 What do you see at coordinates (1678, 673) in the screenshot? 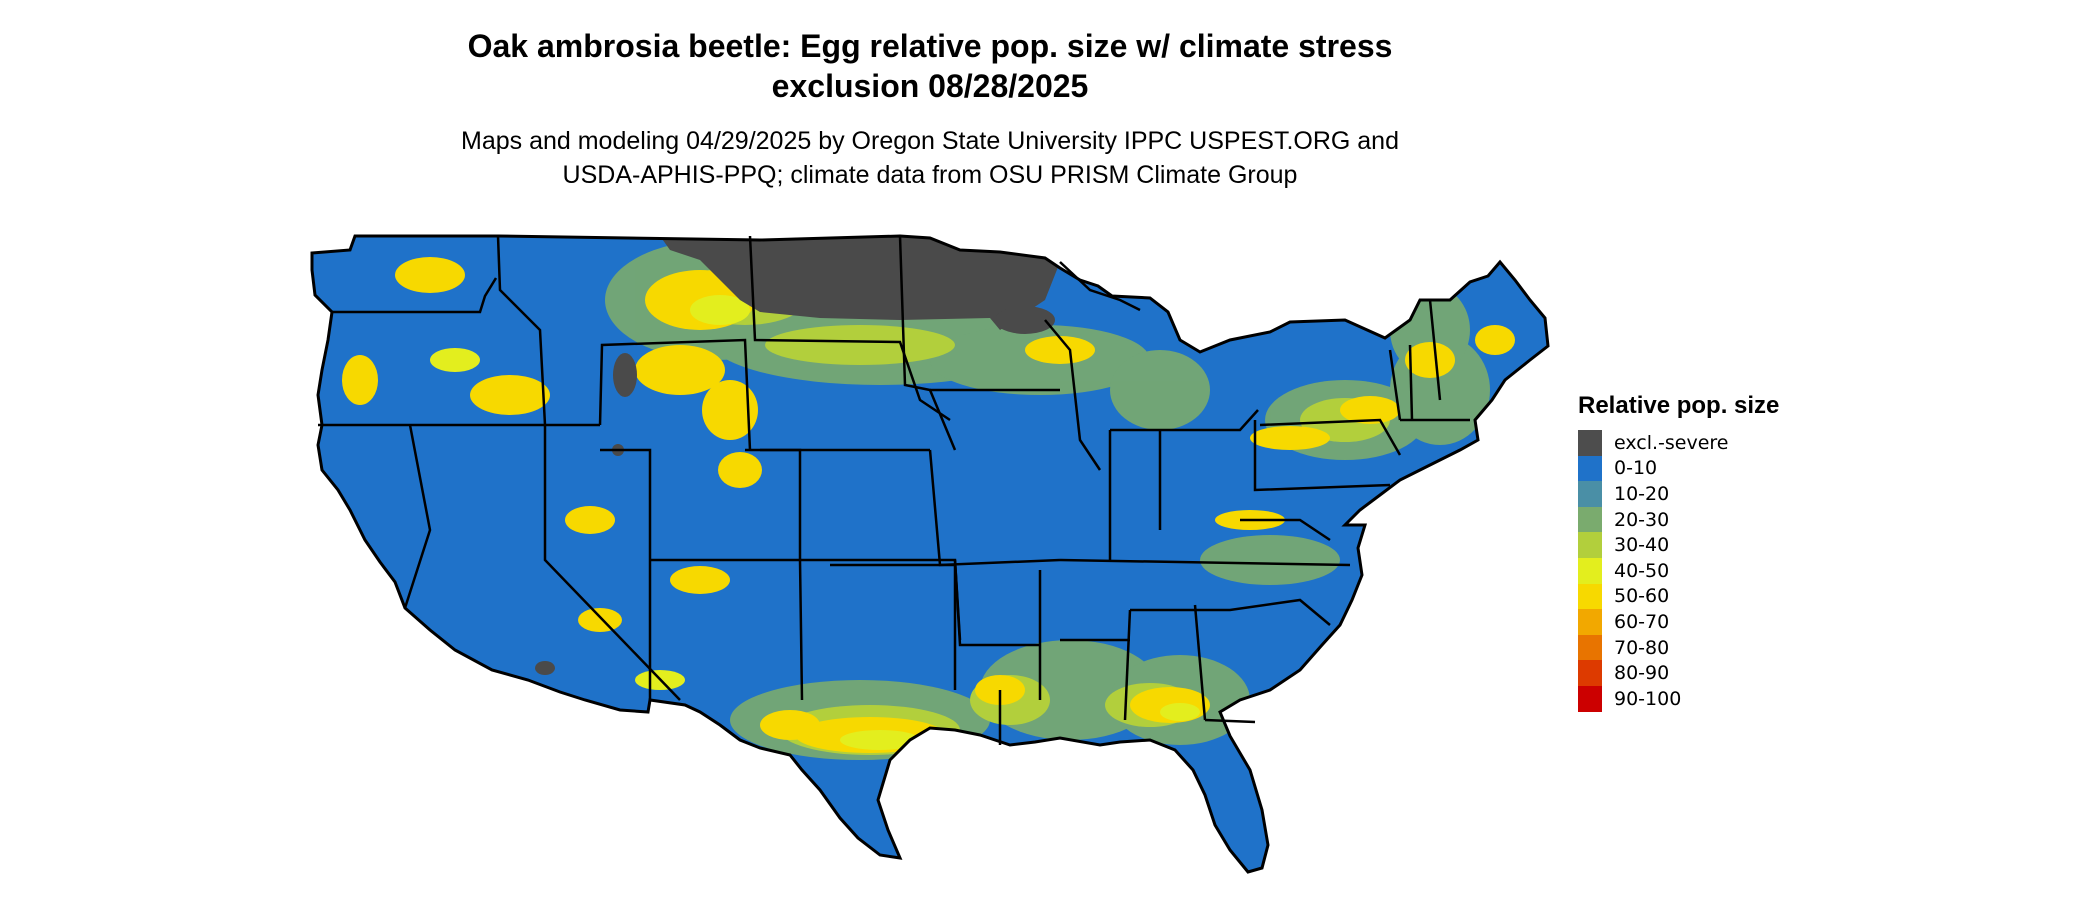
I see `legend-item: 80-90` at bounding box center [1678, 673].